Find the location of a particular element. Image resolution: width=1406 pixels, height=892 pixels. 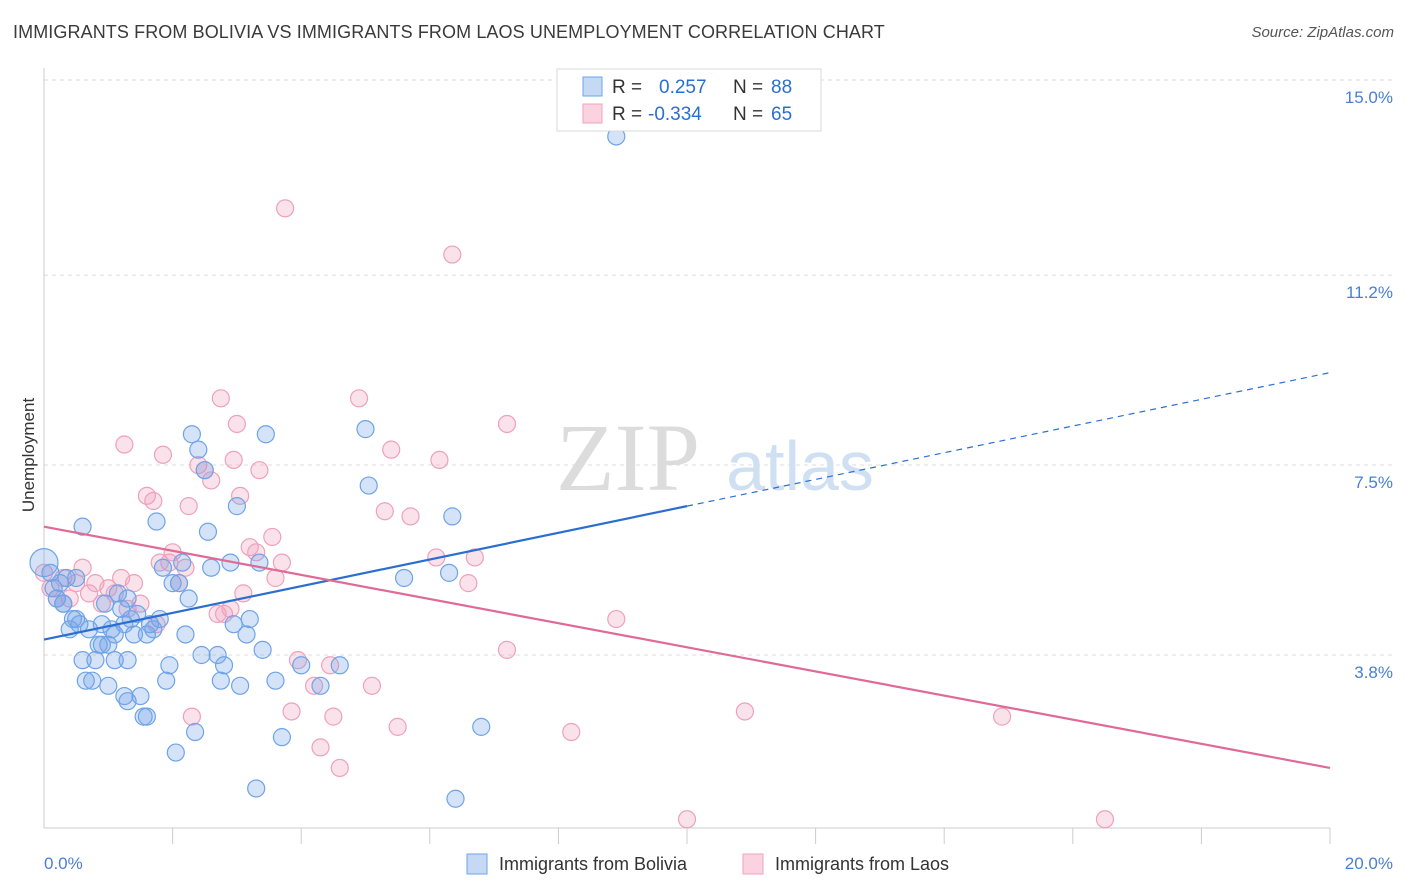

legend-swatch-laos is located at coordinates (592, 113).